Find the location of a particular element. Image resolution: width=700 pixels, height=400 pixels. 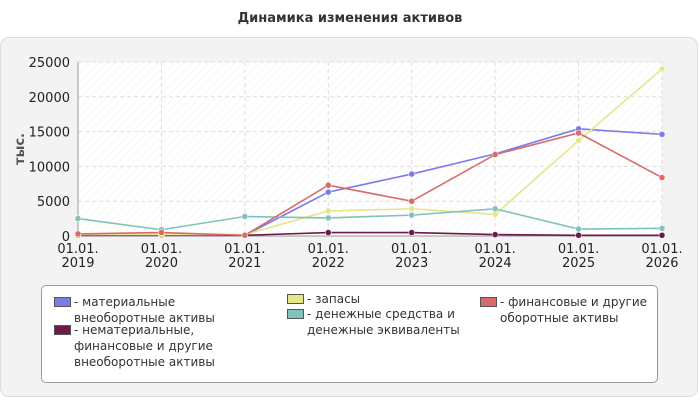

y-tick-label: 20000 is located at coordinates (49, 98).